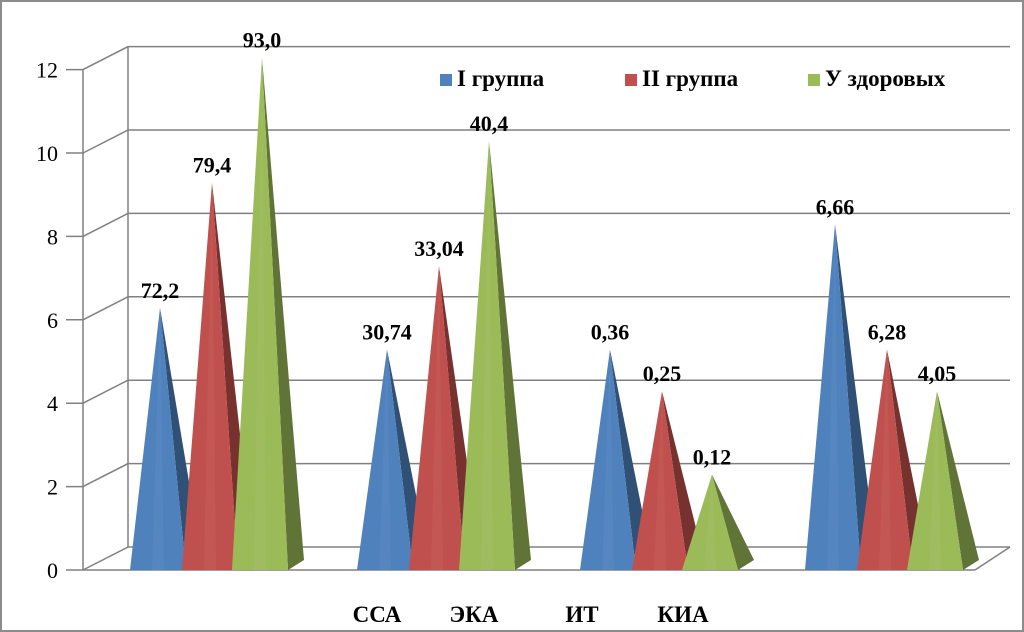  Describe the element at coordinates (610, 332) in the screenshot. I see `data-label: 0,36` at that location.